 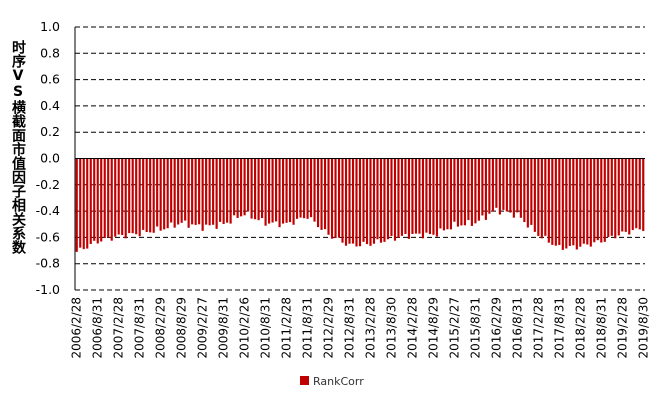 What do you see at coordinates (454, 328) in the screenshot?
I see `x-tick-label: 2015/2/27` at bounding box center [454, 328].